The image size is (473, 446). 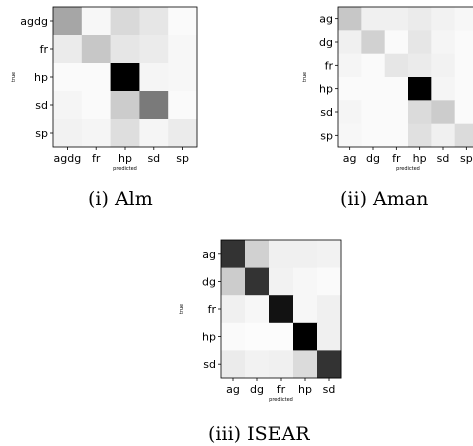 I want to click on caption-isear: (iii) ISEAR, so click(x=259, y=434).